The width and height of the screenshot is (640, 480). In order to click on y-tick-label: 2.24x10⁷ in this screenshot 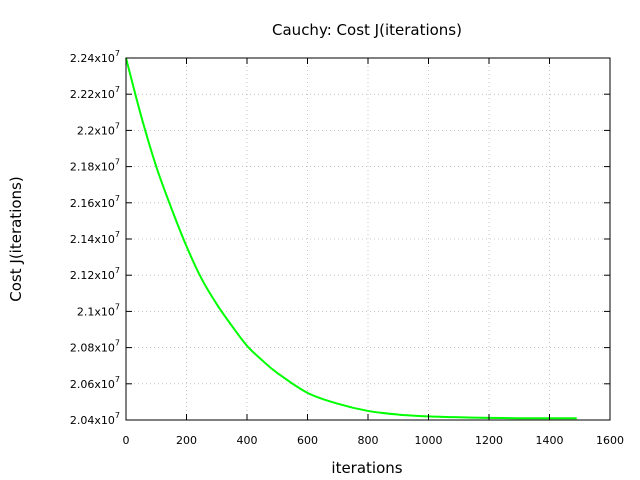, I will do `click(95, 57)`.